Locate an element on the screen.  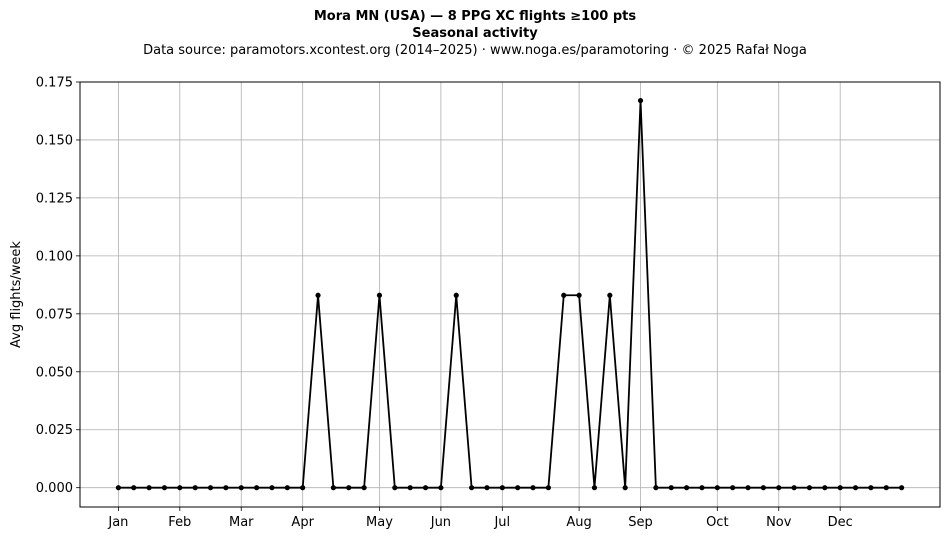
y-tick-label: 0.000 is located at coordinates (54, 488).